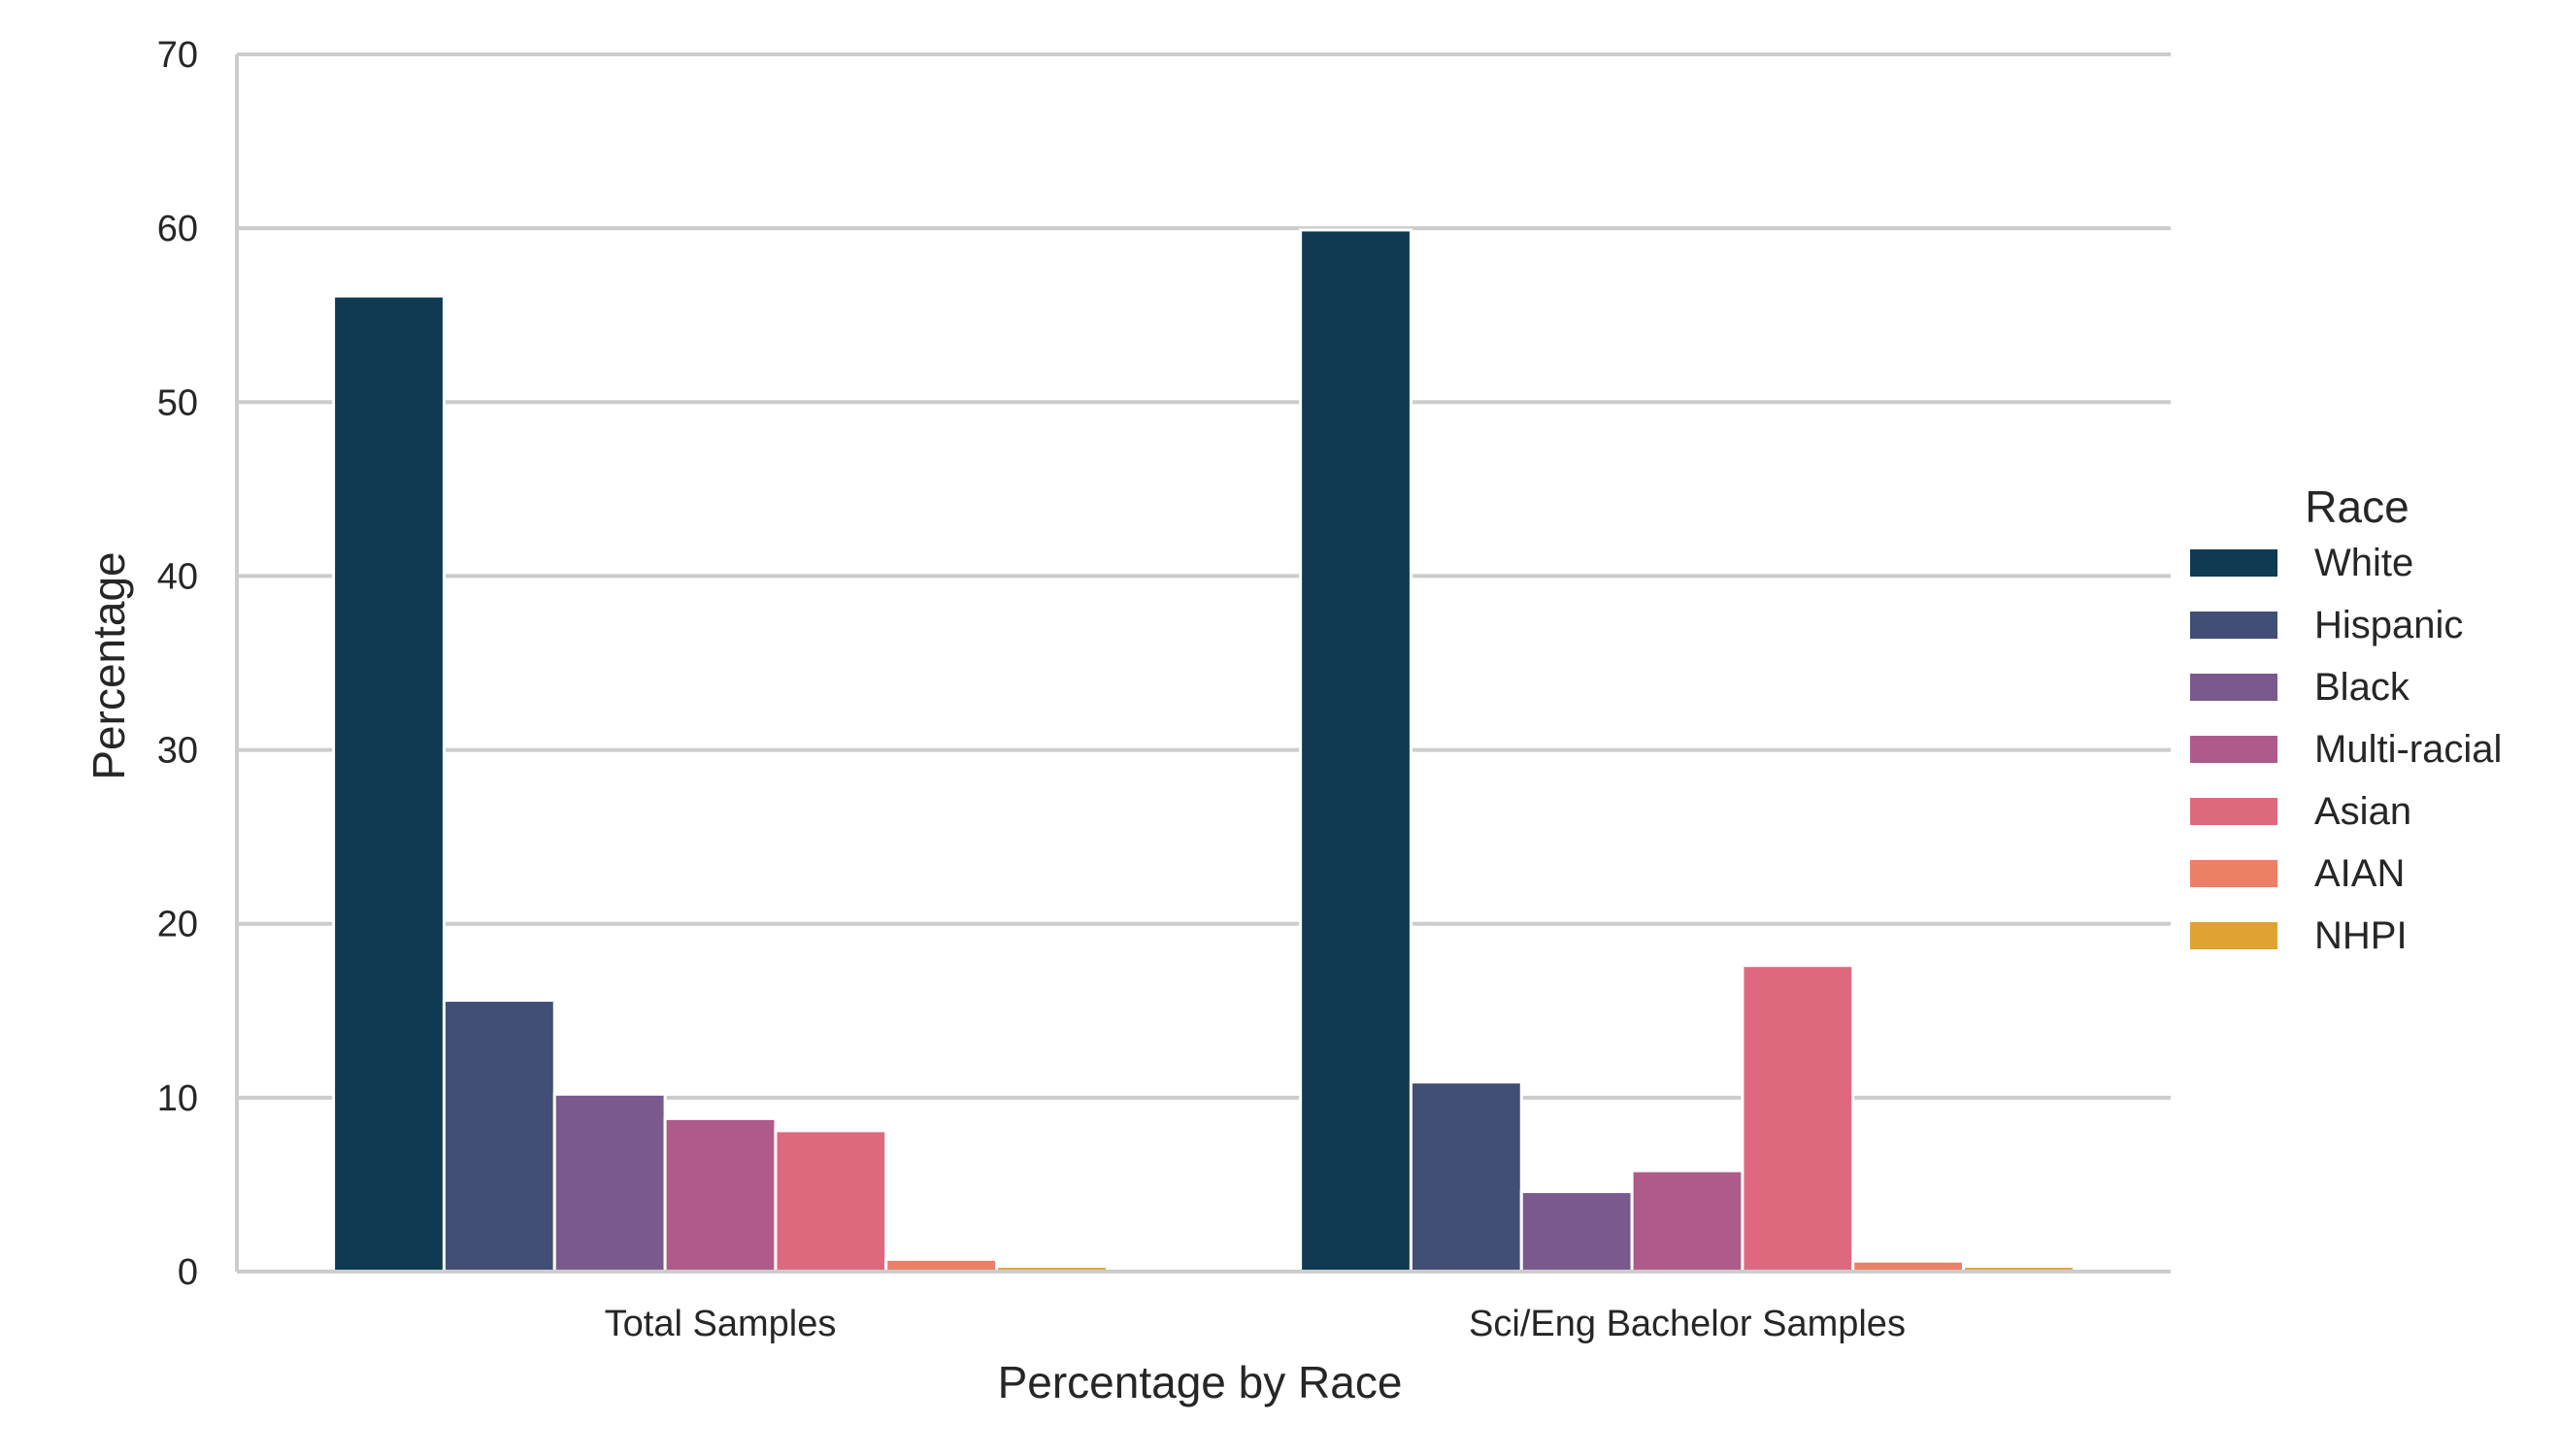 This screenshot has height=1456, width=2559. What do you see at coordinates (2357, 506) in the screenshot?
I see `legend-title: Race` at bounding box center [2357, 506].